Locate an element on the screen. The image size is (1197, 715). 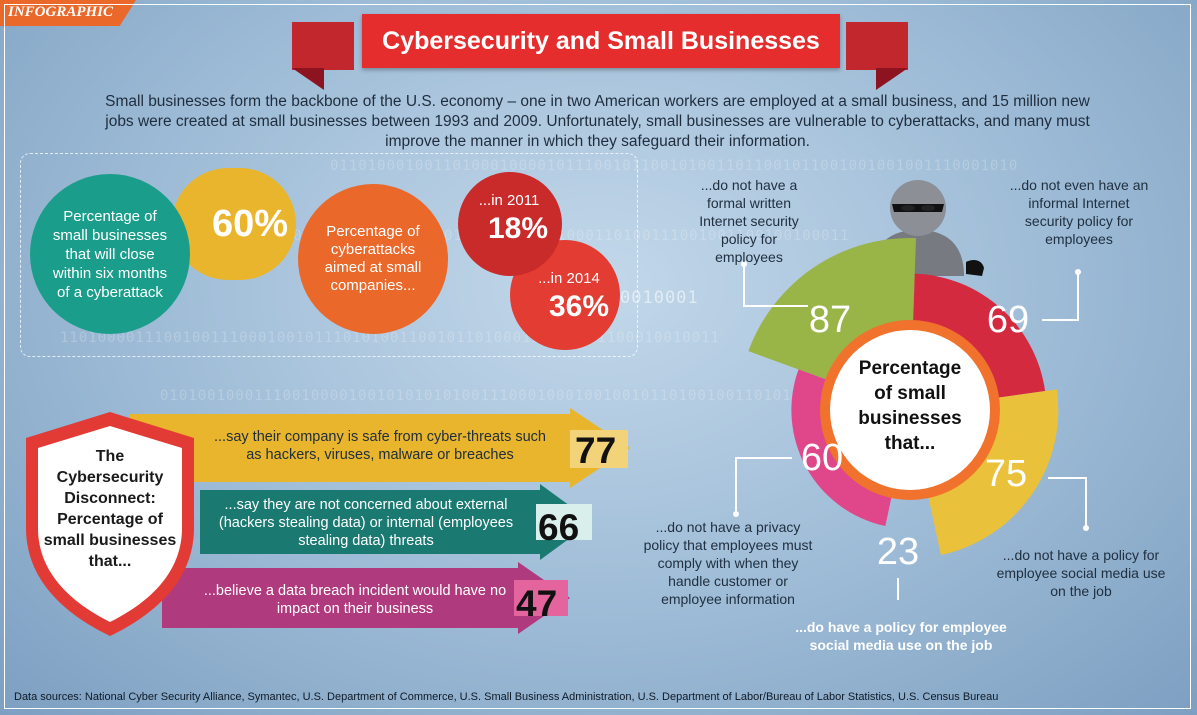
title-banner: Cybersecurity and Small Businesses is located at coordinates (601, 41).